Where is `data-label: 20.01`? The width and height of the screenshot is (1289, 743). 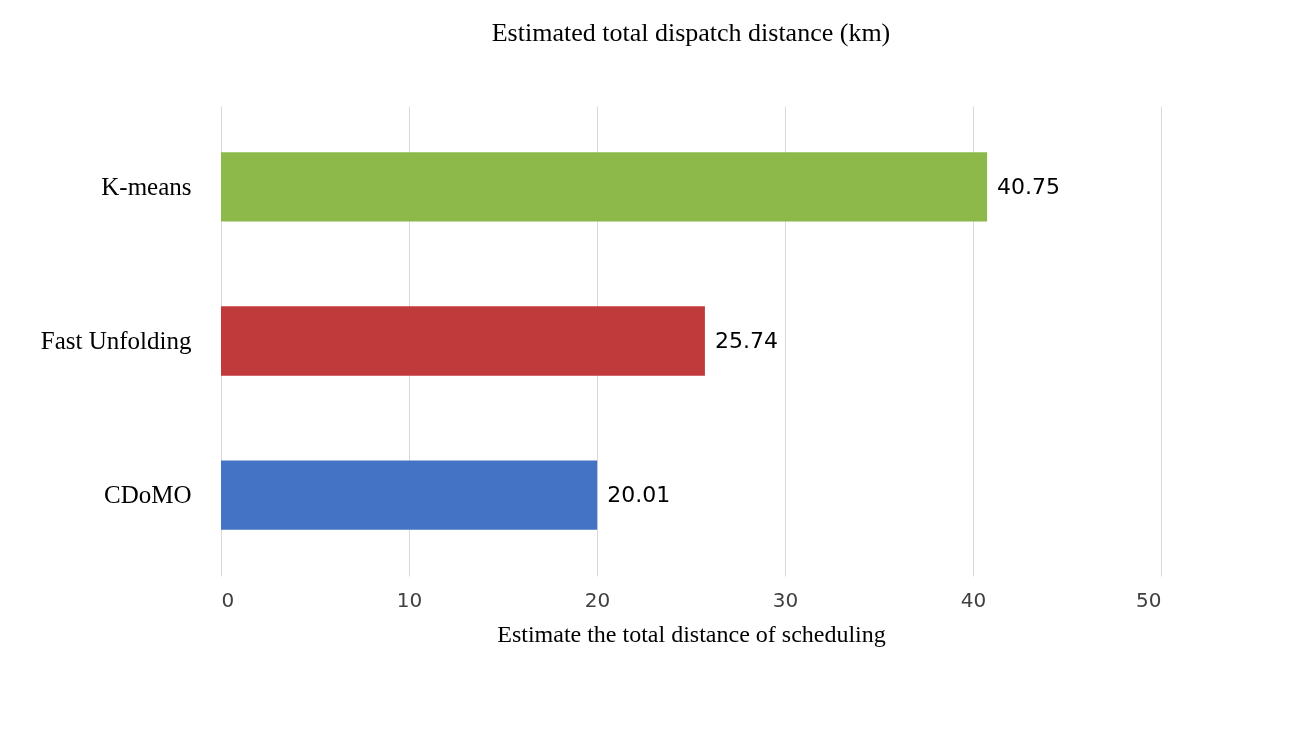 data-label: 20.01 is located at coordinates (639, 495).